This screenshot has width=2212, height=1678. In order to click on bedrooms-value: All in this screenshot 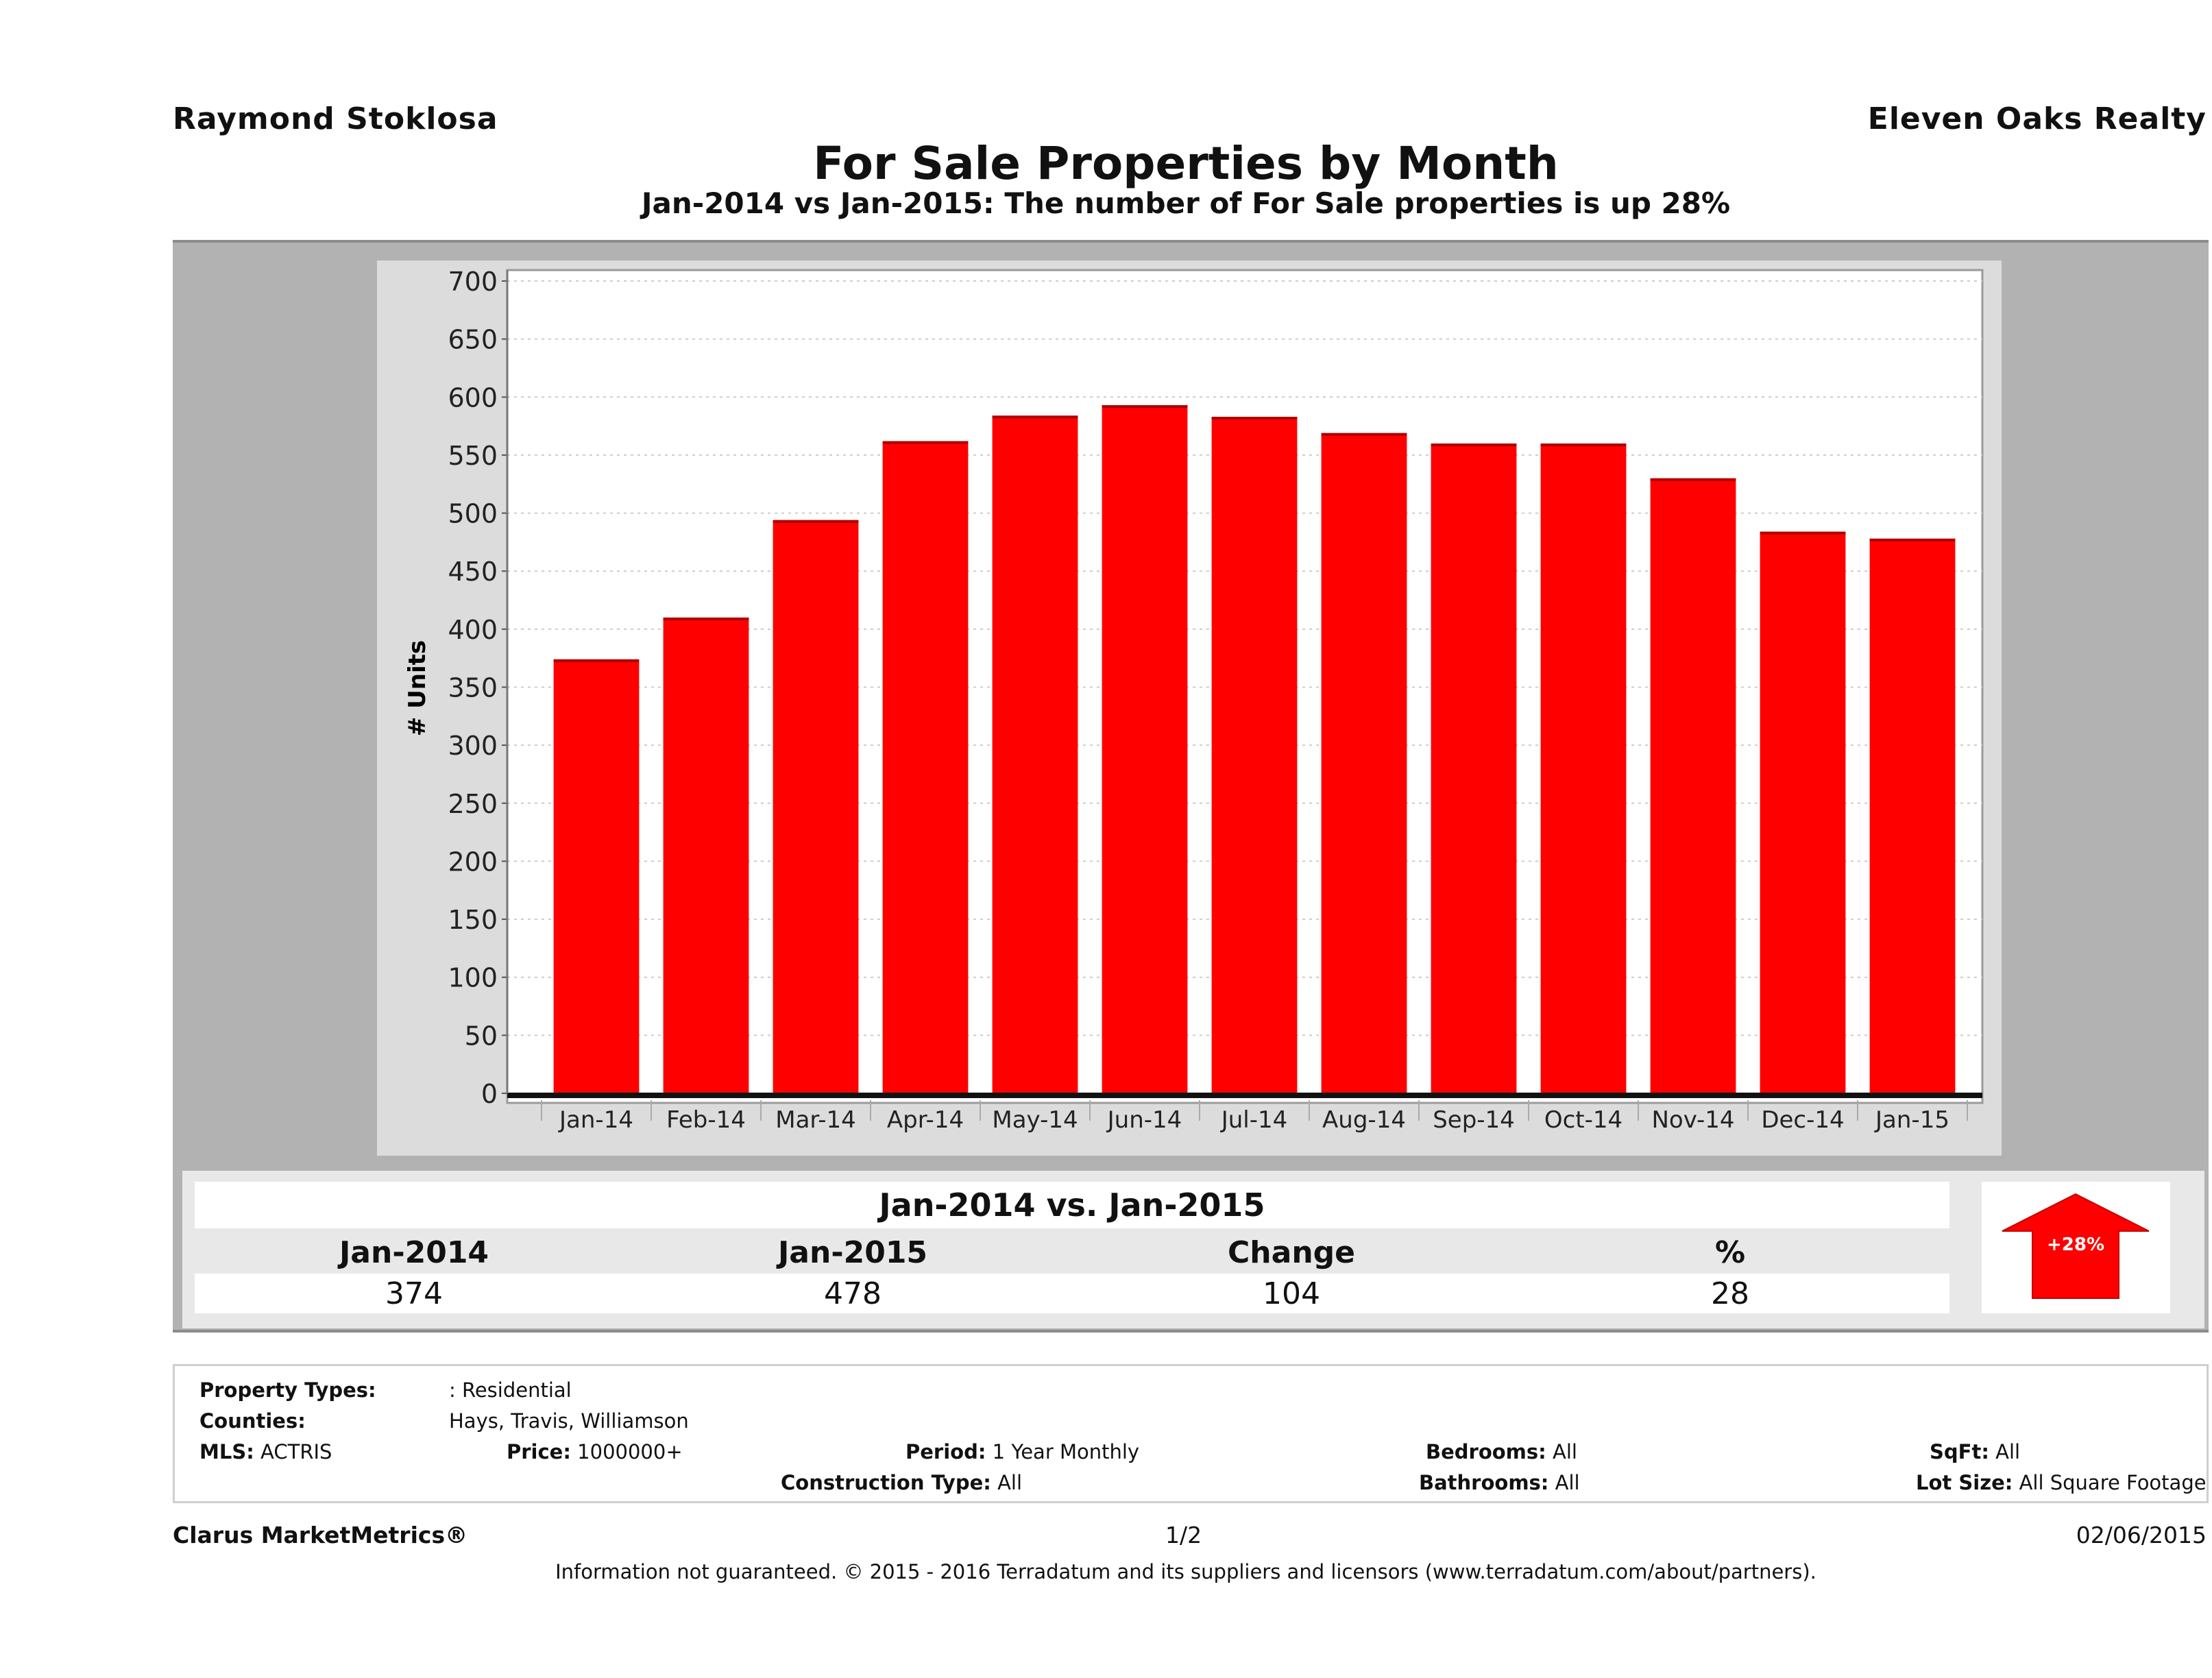, I will do `click(1564, 1451)`.